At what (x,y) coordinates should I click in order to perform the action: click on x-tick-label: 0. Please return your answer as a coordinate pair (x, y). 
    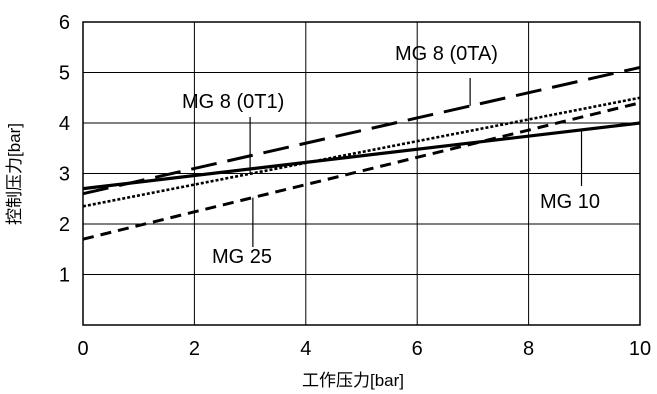
    Looking at the image, I should click on (82, 349).